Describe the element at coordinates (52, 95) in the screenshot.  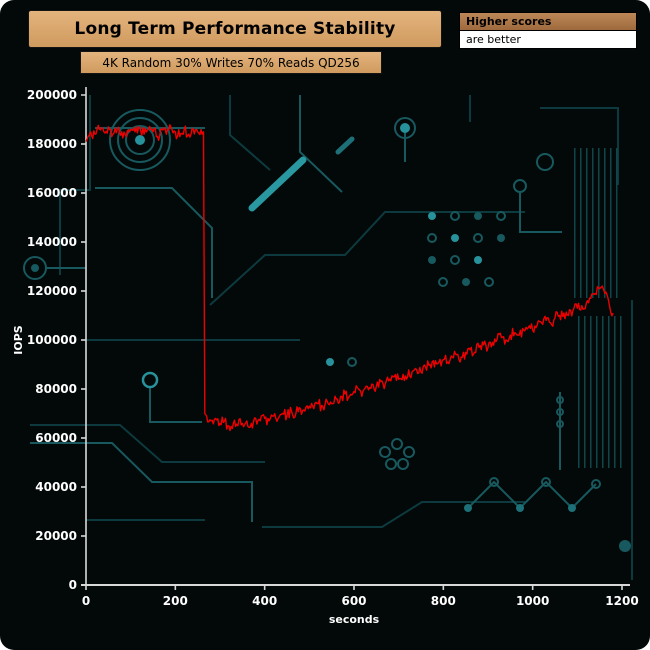
I see `svg-text: 200000` at that location.